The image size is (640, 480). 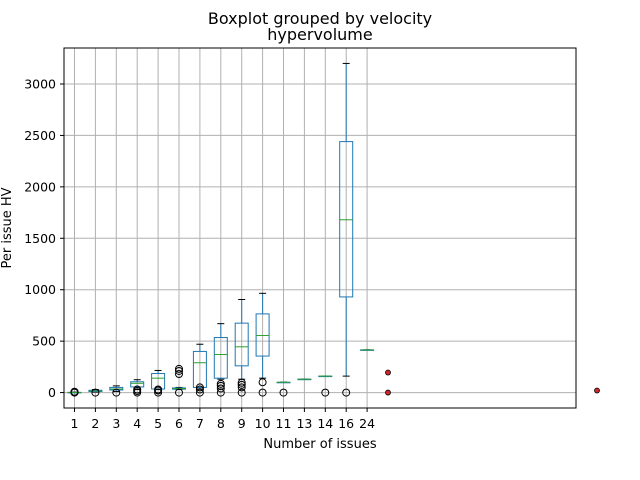 What do you see at coordinates (242, 423) in the screenshot?
I see `x-tick-label: 9` at bounding box center [242, 423].